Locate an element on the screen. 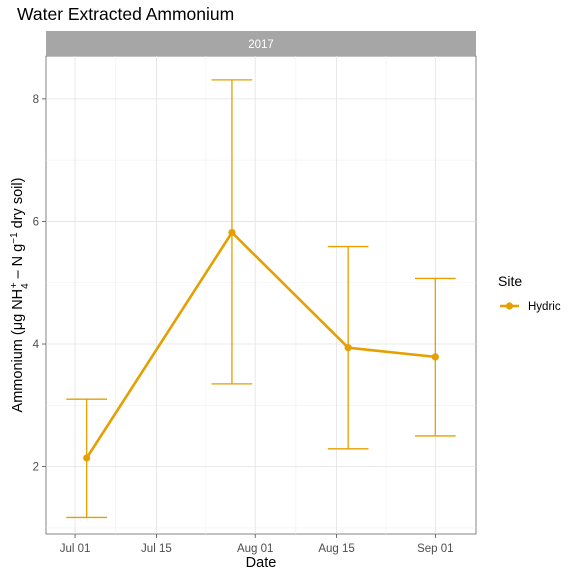 The height and width of the screenshot is (576, 576). x-tick-label: Jul 01 is located at coordinates (75, 549).